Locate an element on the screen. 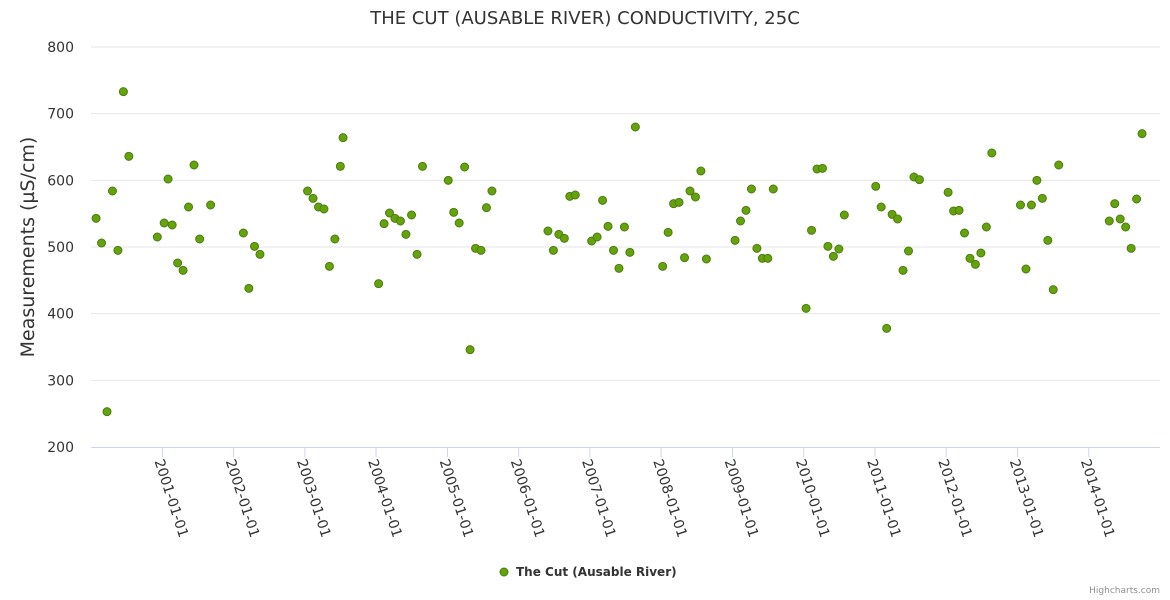  credits-link: Highcharts.com is located at coordinates (1124, 591).